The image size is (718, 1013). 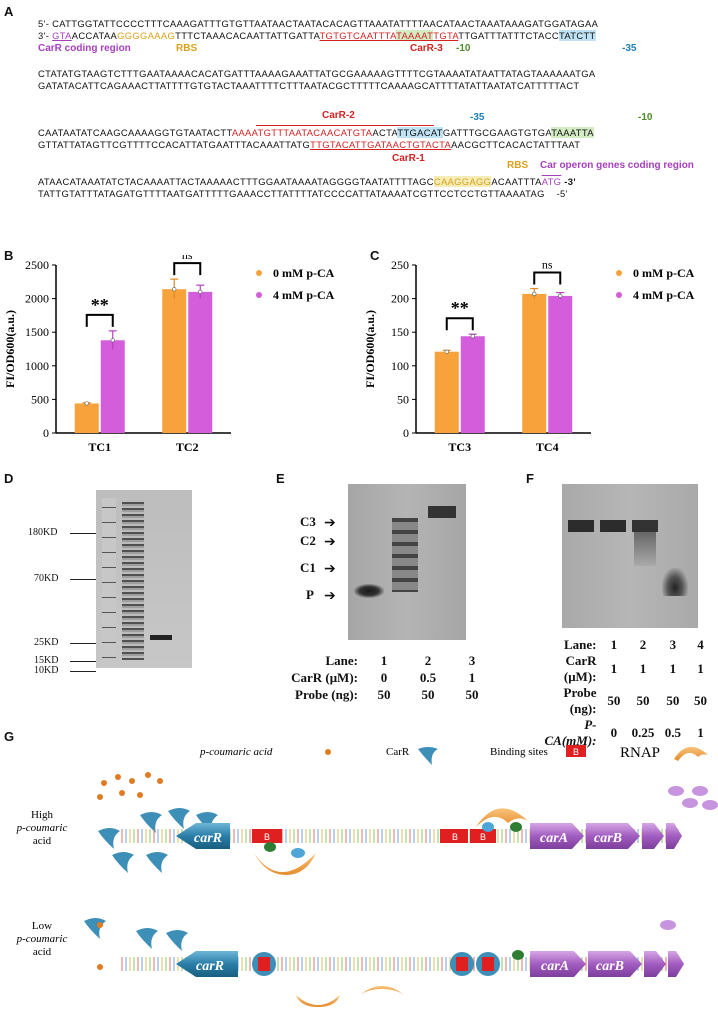 I want to click on band-label-p: P, so click(x=310, y=594).